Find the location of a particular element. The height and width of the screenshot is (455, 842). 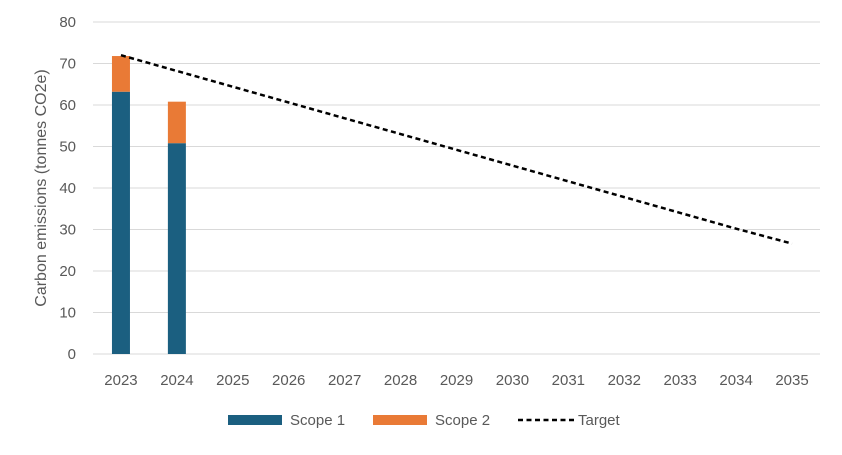

y-tick-label: 40 is located at coordinates (67, 188).